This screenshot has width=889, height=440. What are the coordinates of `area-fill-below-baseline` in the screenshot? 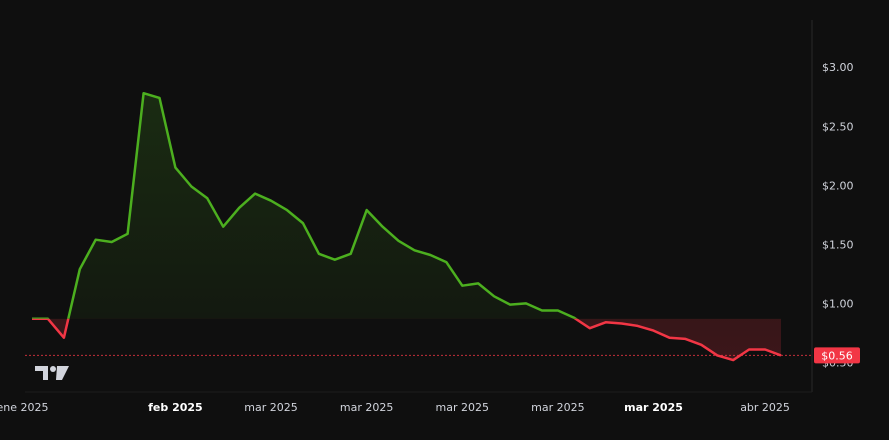 It's located at (406, 339).